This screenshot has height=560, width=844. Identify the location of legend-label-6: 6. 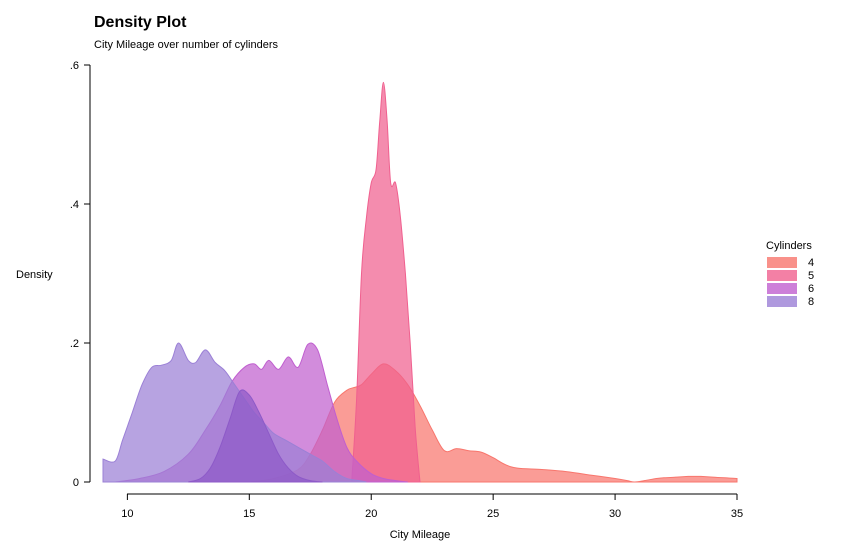
(811, 289).